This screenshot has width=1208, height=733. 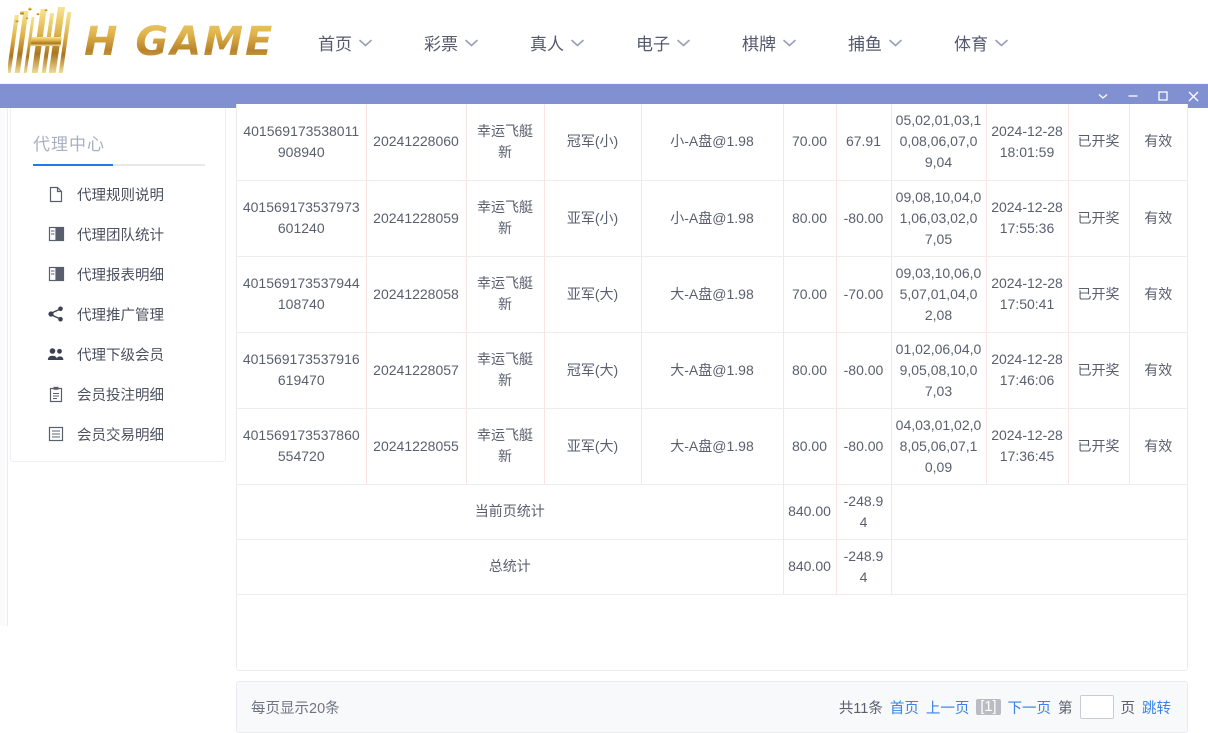 I want to click on sidebar-item-sub-members: 代理下级会员, so click(x=119, y=354).